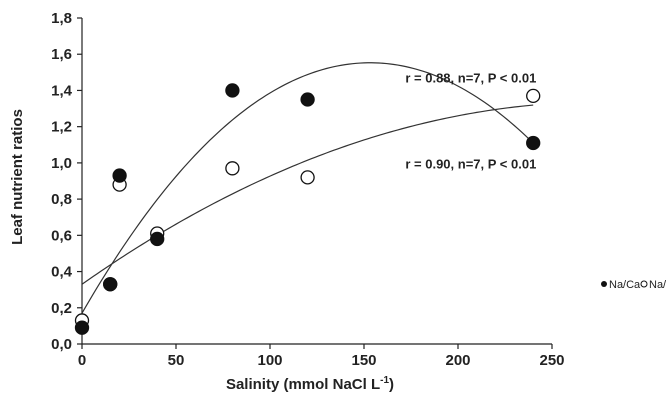  I want to click on legend-marker-na-k, so click(644, 284).